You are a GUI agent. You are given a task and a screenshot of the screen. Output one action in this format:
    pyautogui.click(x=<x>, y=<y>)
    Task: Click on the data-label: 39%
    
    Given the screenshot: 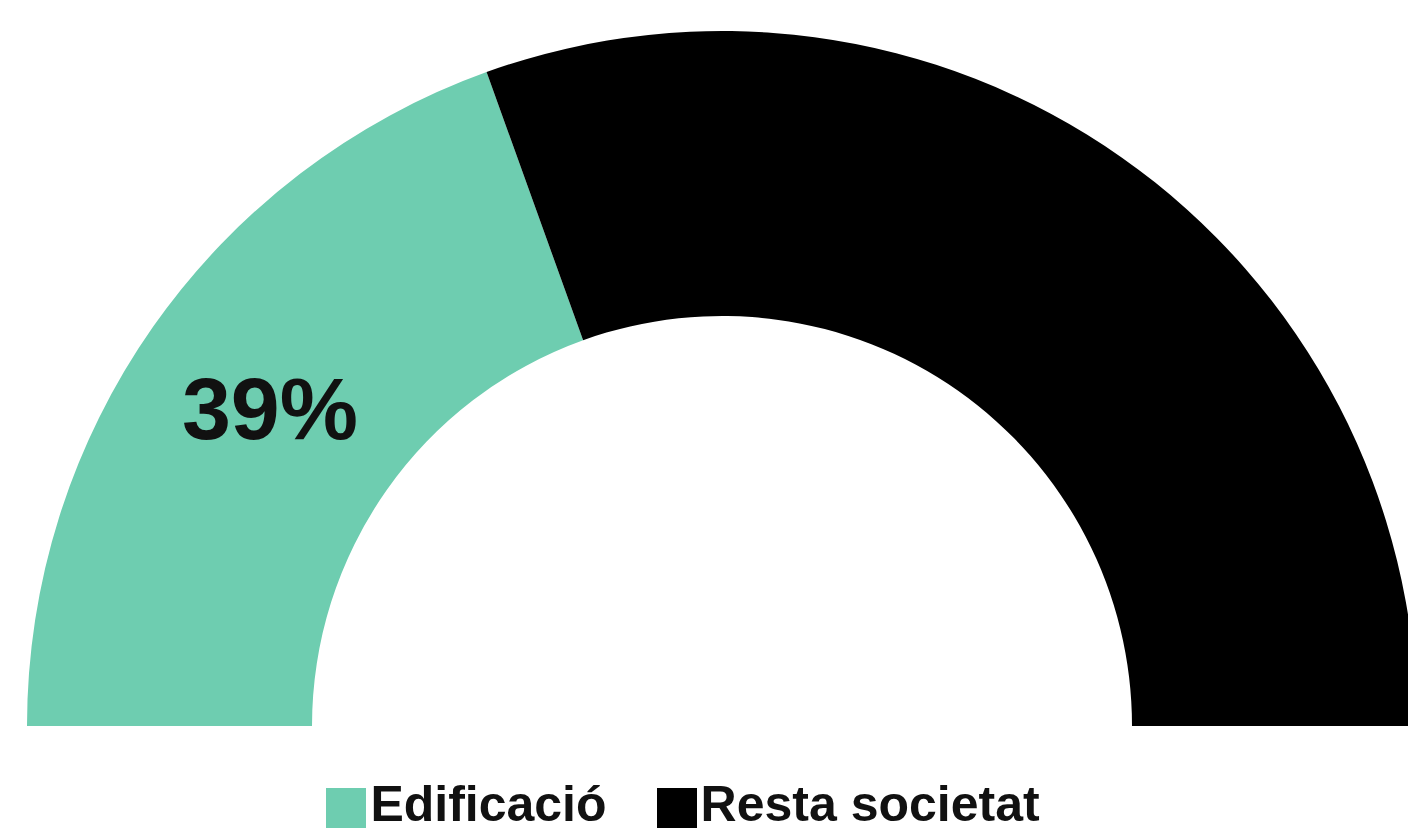 What is the action you would take?
    pyautogui.click(x=270, y=408)
    